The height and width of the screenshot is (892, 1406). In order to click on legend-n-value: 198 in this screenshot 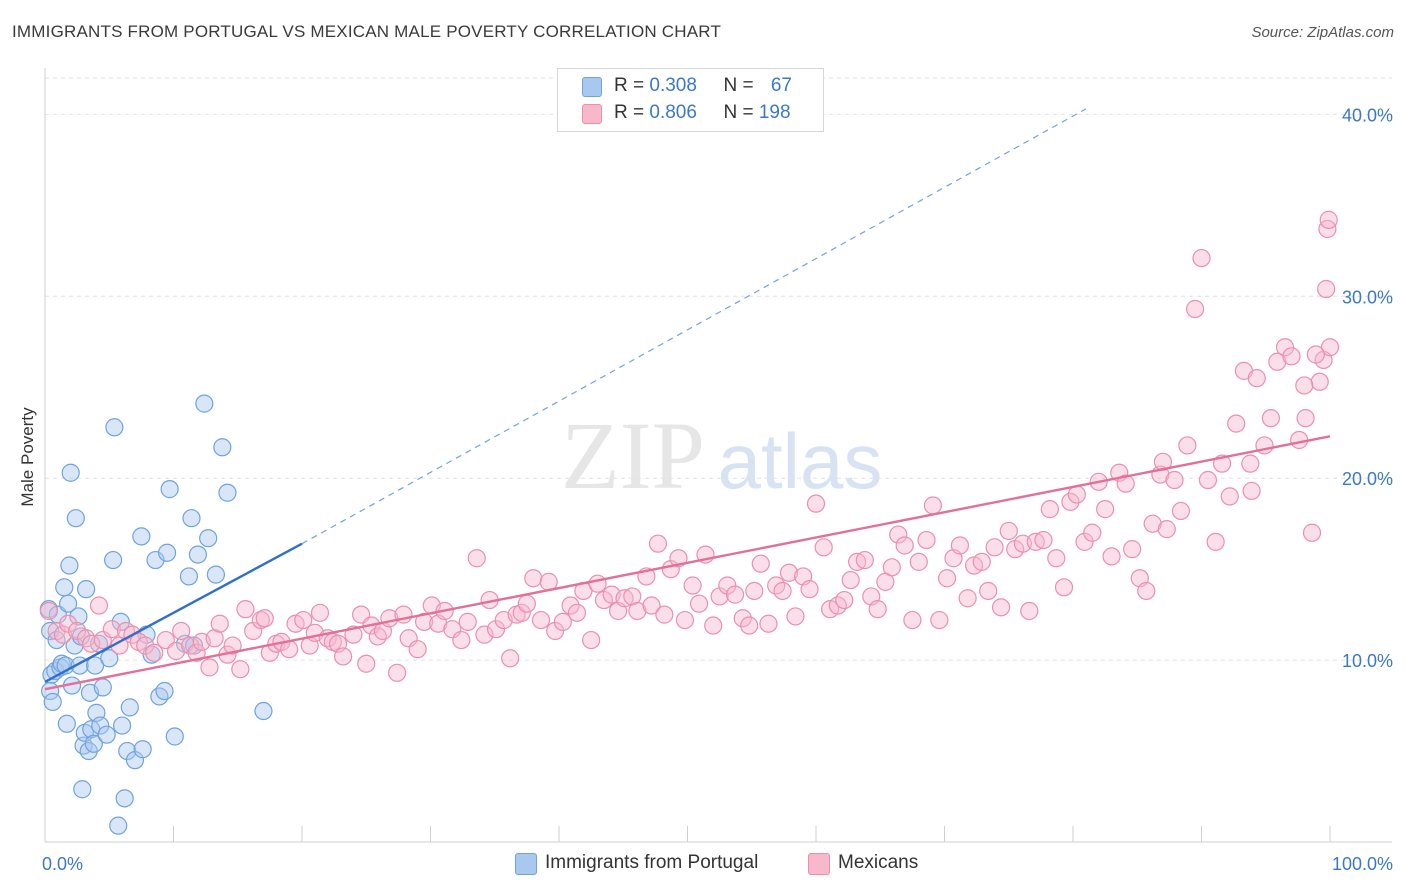, I will do `click(774, 112)`.